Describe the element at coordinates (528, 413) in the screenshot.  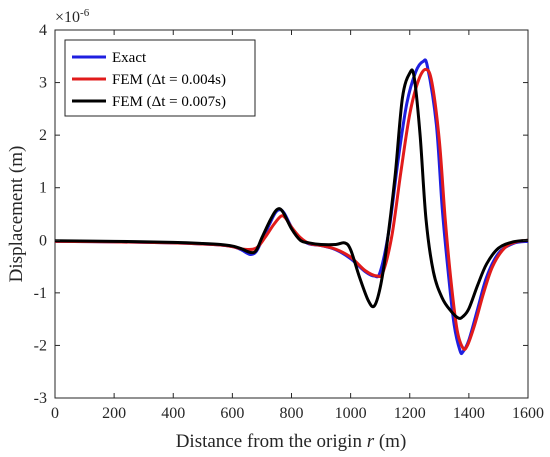
I see `x-tick-label: 1600` at that location.